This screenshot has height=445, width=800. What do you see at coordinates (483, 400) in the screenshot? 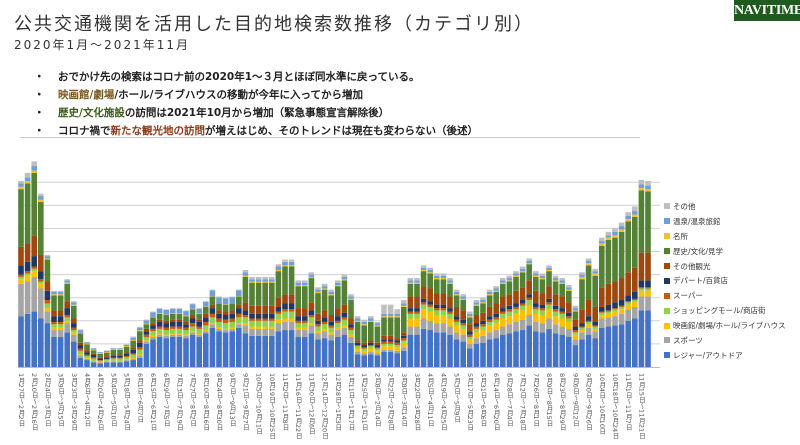
I see `x-tick-label: 5月31日～6月6日` at bounding box center [483, 400].